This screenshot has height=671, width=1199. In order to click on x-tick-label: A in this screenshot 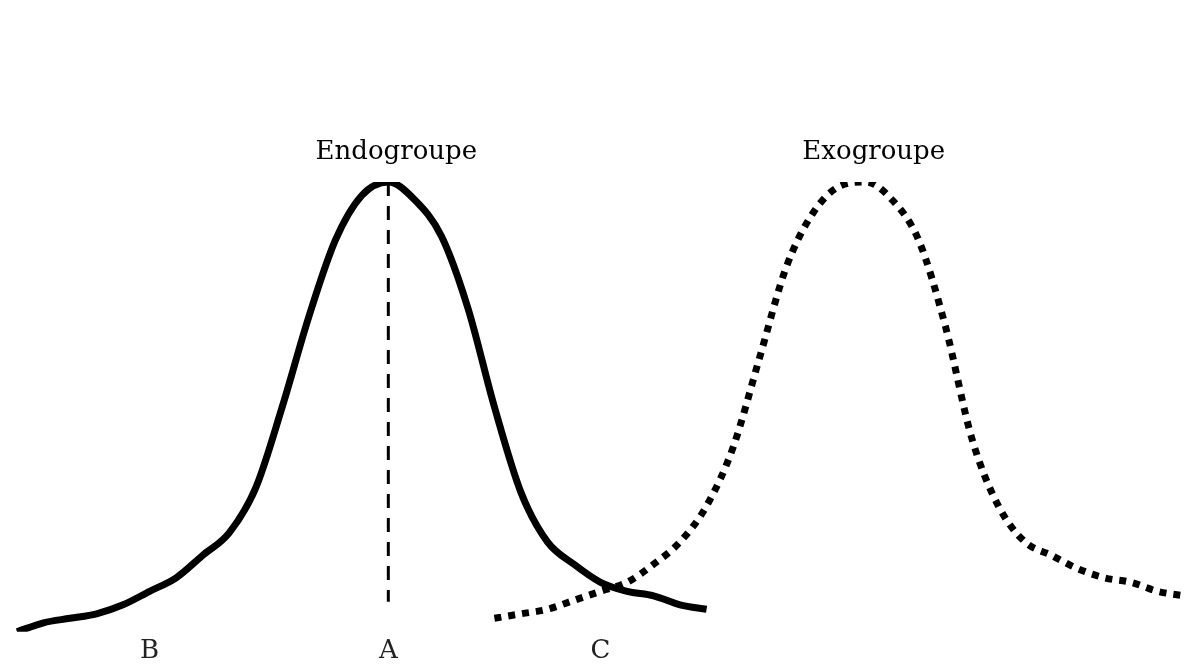, I will do `click(388, 649)`.